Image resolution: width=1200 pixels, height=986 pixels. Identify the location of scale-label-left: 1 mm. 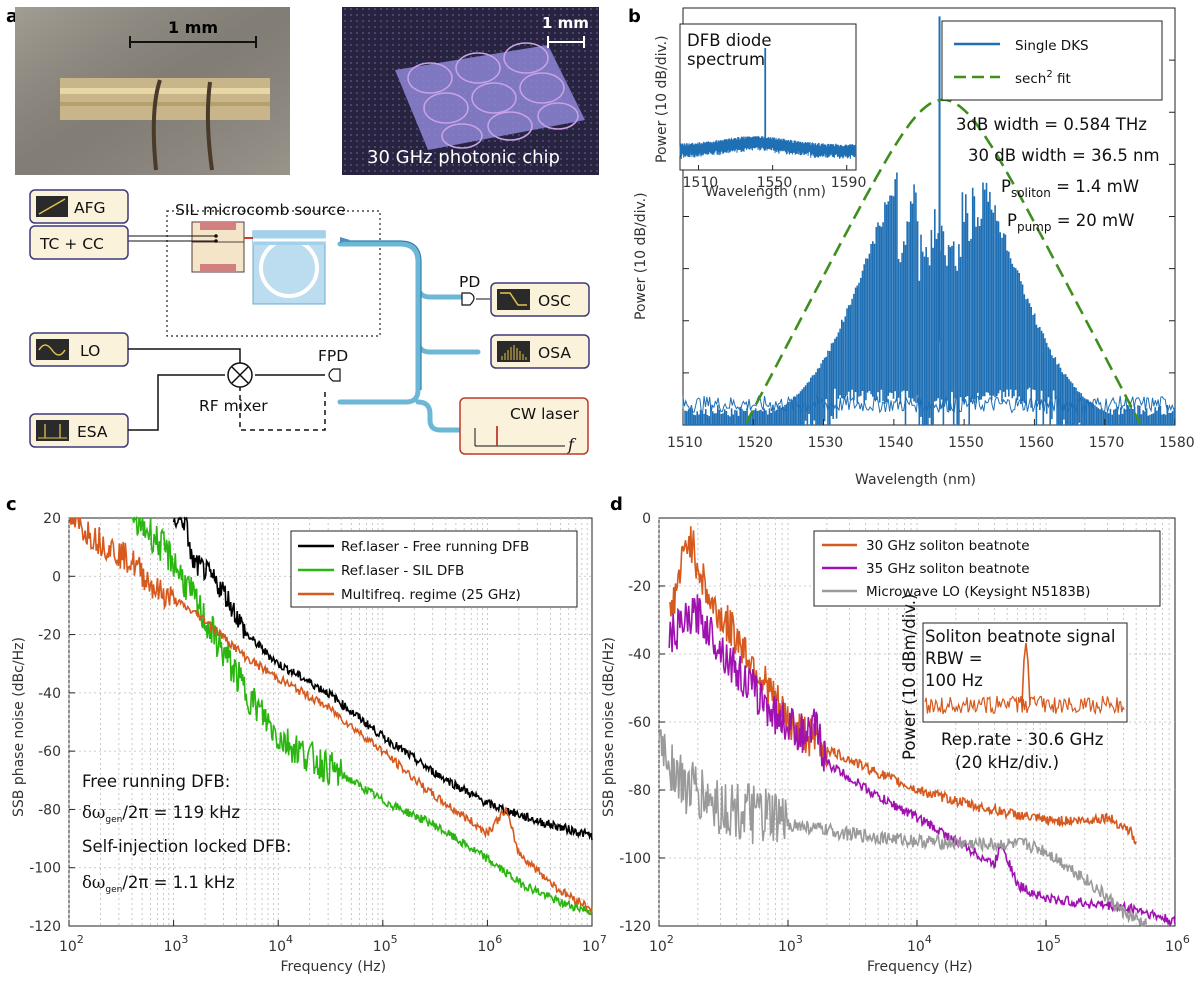
(193, 27).